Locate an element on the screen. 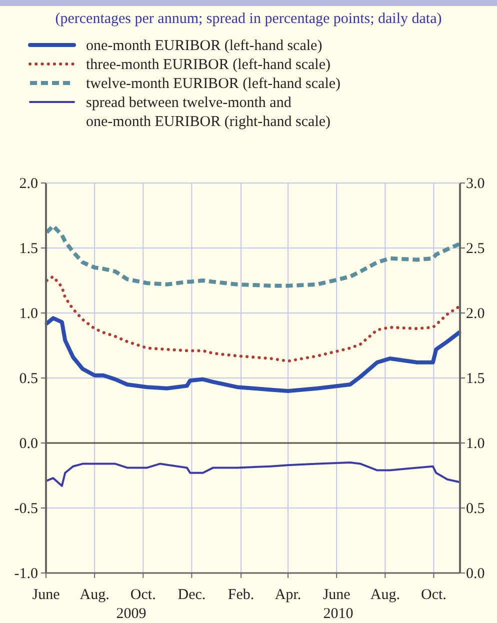  y2-tick-label: 0.0 is located at coordinates (475, 574).